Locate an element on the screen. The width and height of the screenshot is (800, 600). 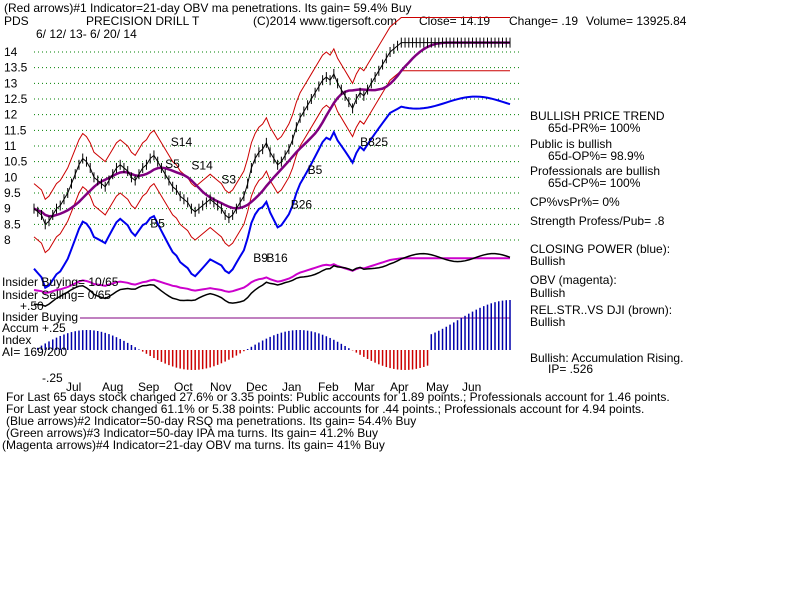
y-tick-label: 10.5 is located at coordinates (16, 162).